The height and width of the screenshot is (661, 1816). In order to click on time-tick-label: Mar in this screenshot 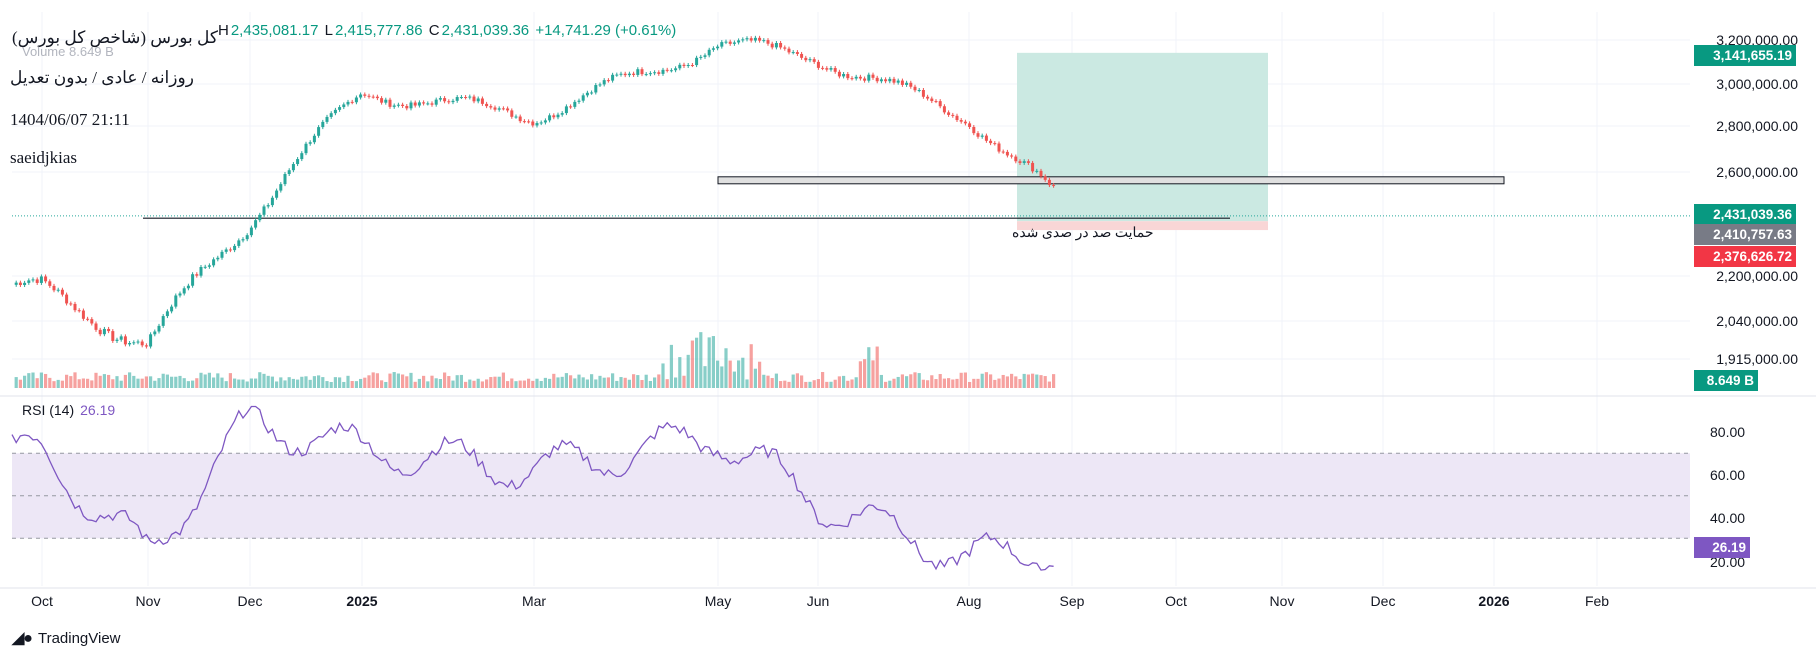, I will do `click(534, 601)`.